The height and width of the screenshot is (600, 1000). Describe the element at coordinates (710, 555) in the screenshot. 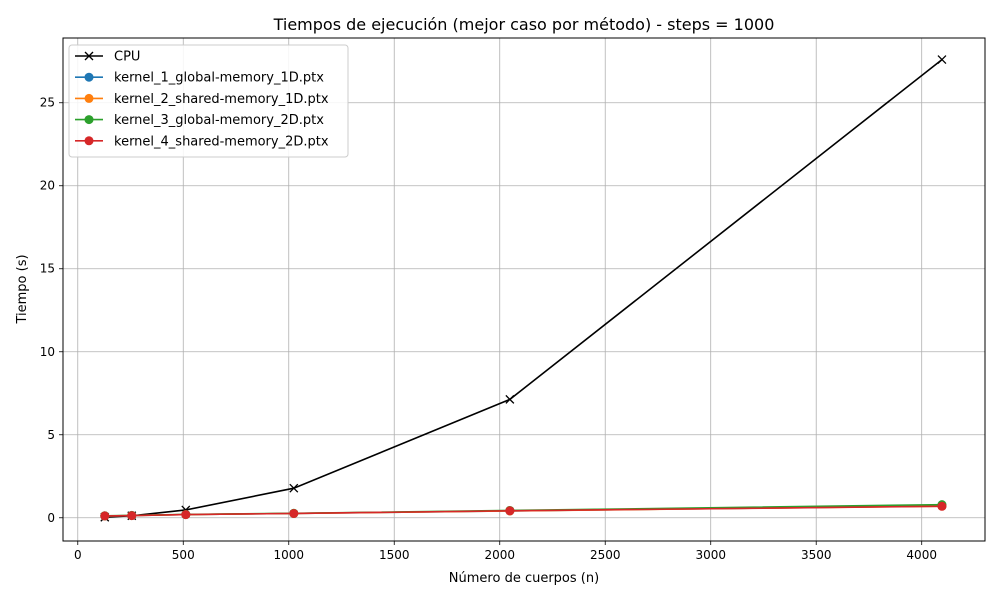

I see `x-tick-label: 3000` at that location.